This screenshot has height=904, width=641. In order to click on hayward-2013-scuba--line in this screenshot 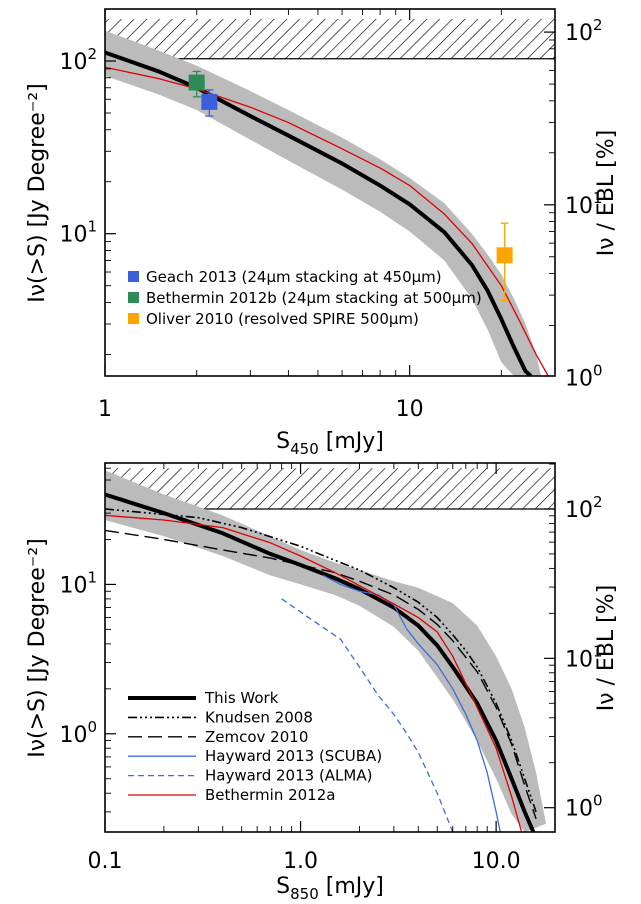, I will do `click(411, 703)`.